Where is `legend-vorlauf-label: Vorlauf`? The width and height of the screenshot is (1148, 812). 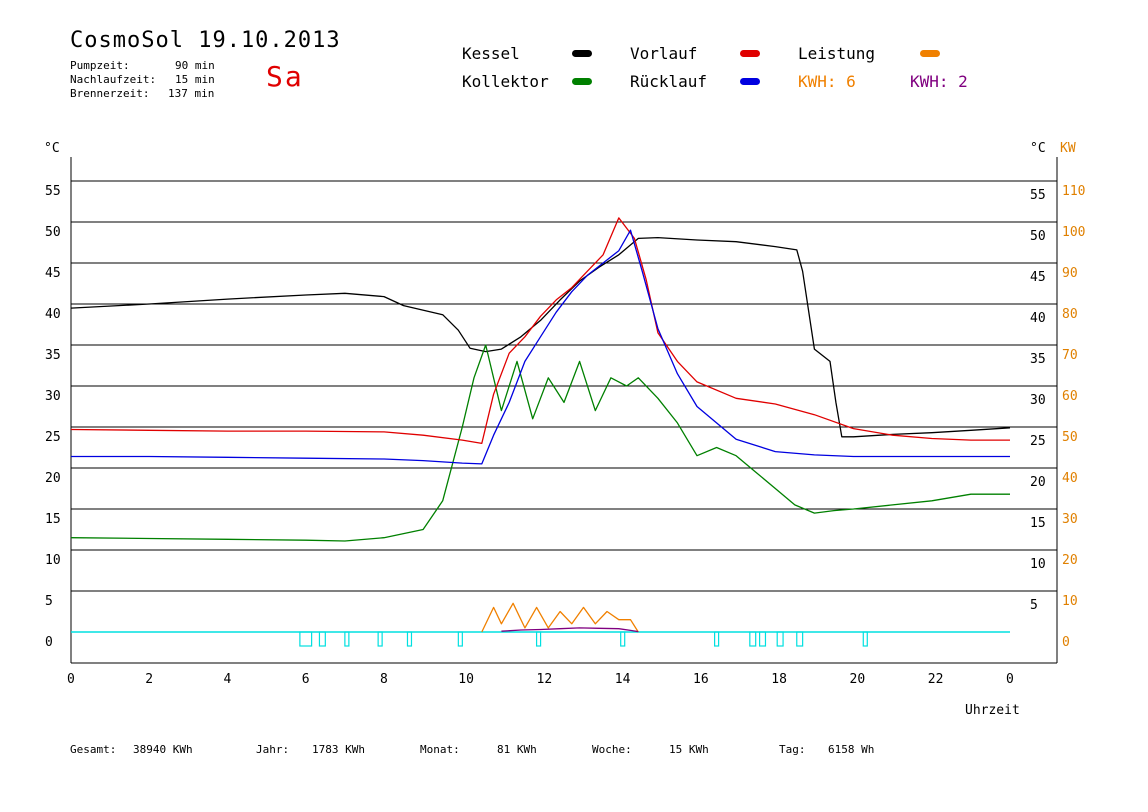
legend-vorlauf-label: Vorlauf is located at coordinates (664, 53).